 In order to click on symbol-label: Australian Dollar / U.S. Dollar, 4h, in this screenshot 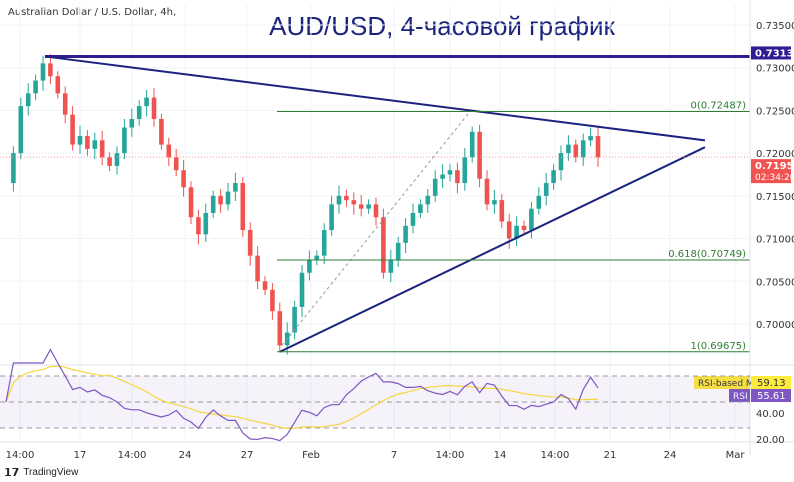, I will do `click(92, 12)`.